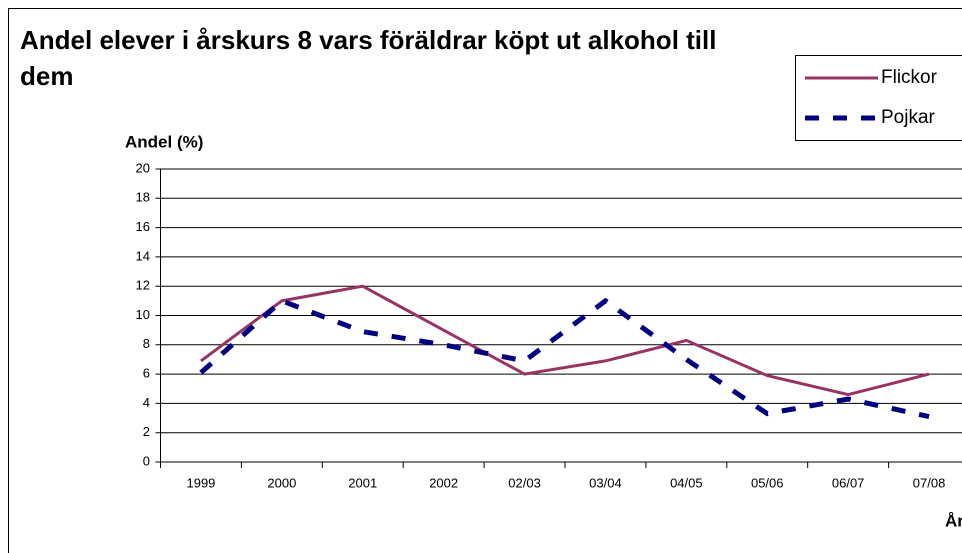 The image size is (962, 553). I want to click on y-axis-label: Andel (%), so click(164, 141).